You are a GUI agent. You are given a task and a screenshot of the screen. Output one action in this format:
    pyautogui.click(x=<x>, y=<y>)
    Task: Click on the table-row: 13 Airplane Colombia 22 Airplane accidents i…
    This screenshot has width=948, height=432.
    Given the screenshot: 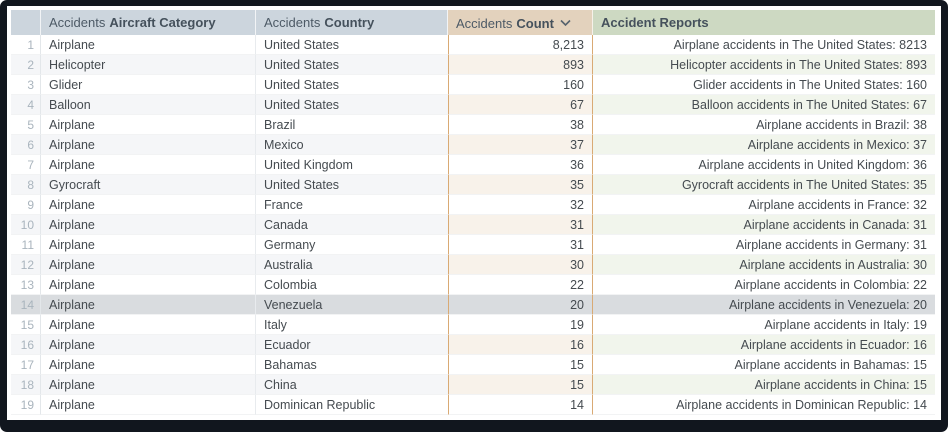 What is the action you would take?
    pyautogui.click(x=473, y=285)
    